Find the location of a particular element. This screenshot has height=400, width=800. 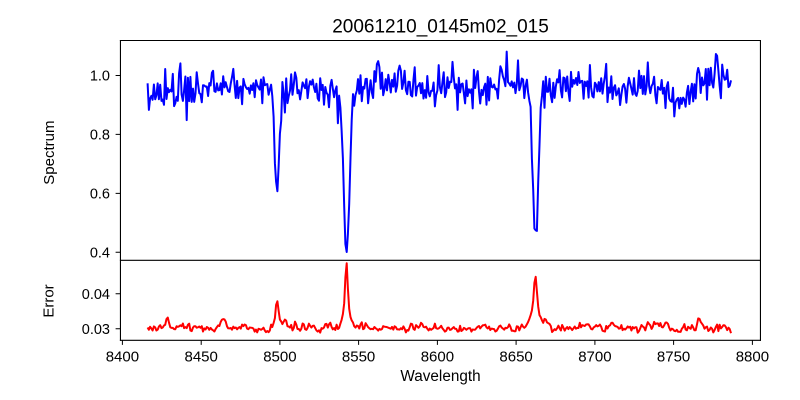

svg-text: 8550 is located at coordinates (358, 357).